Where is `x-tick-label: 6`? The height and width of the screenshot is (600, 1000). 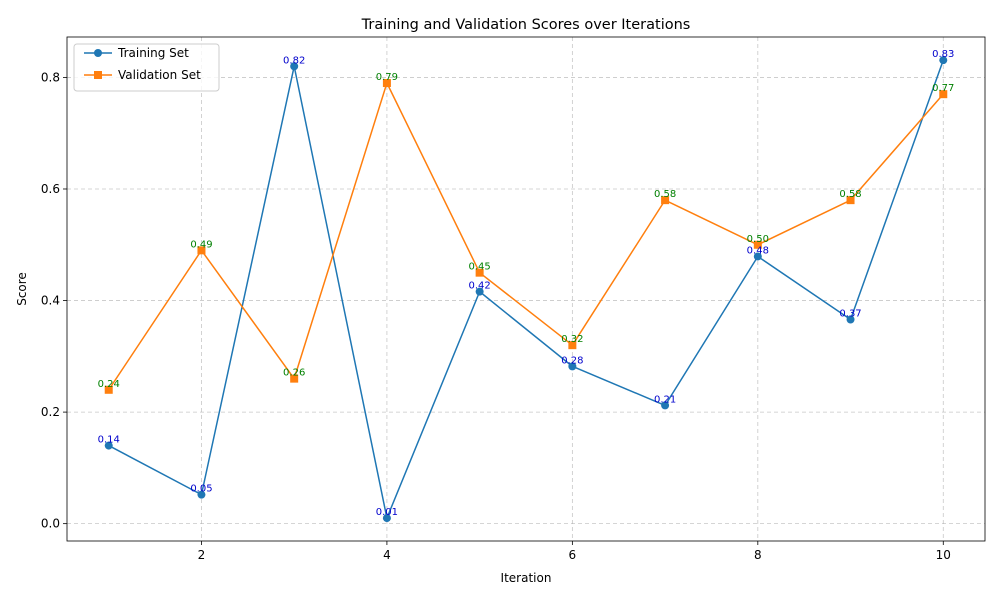 x-tick-label: 6 is located at coordinates (573, 555).